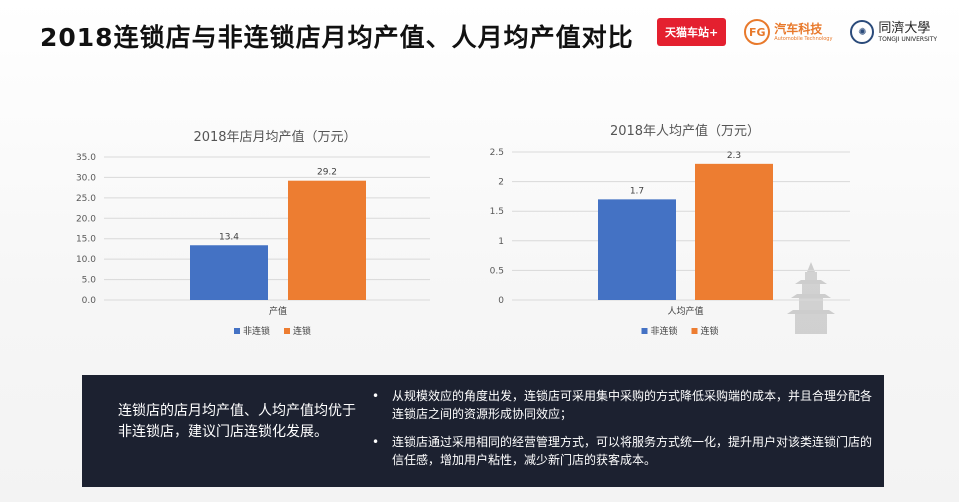 Image resolution: width=959 pixels, height=502 pixels. What do you see at coordinates (327, 173) in the screenshot?
I see `data-label: 29.2` at bounding box center [327, 173].